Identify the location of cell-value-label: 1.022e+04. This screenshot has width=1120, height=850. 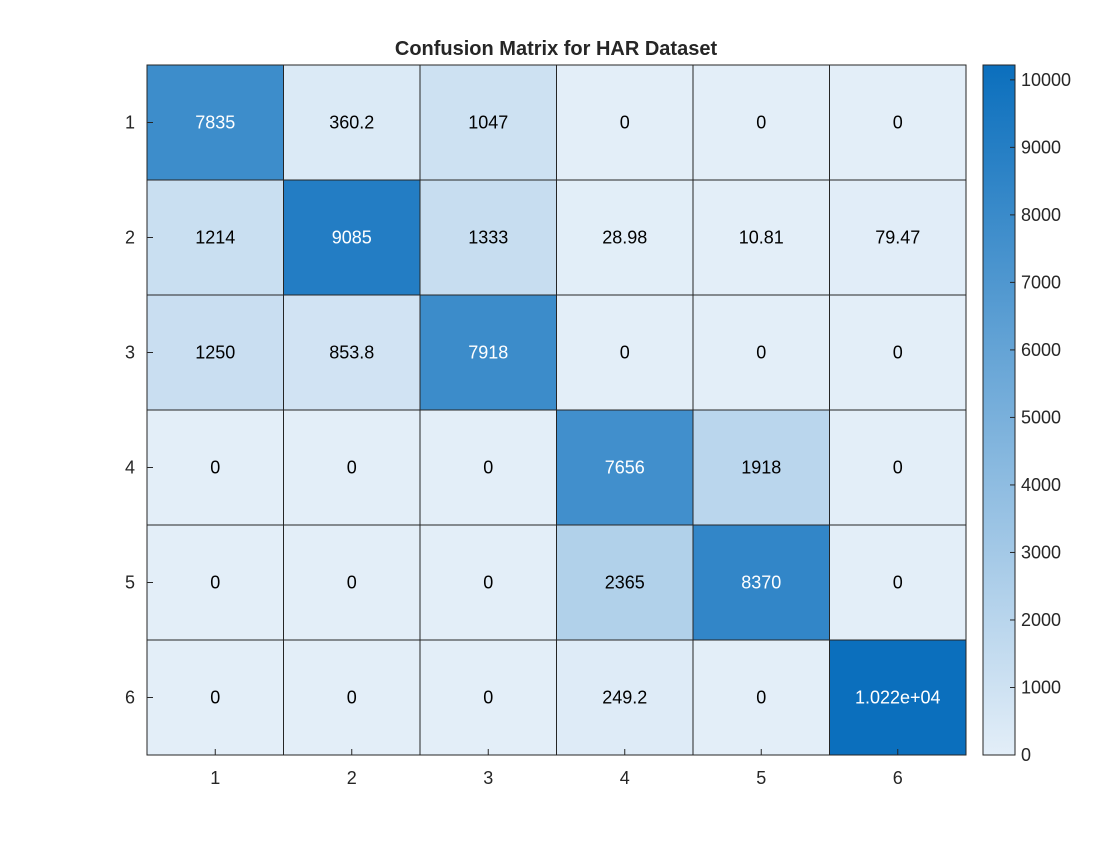
(898, 698).